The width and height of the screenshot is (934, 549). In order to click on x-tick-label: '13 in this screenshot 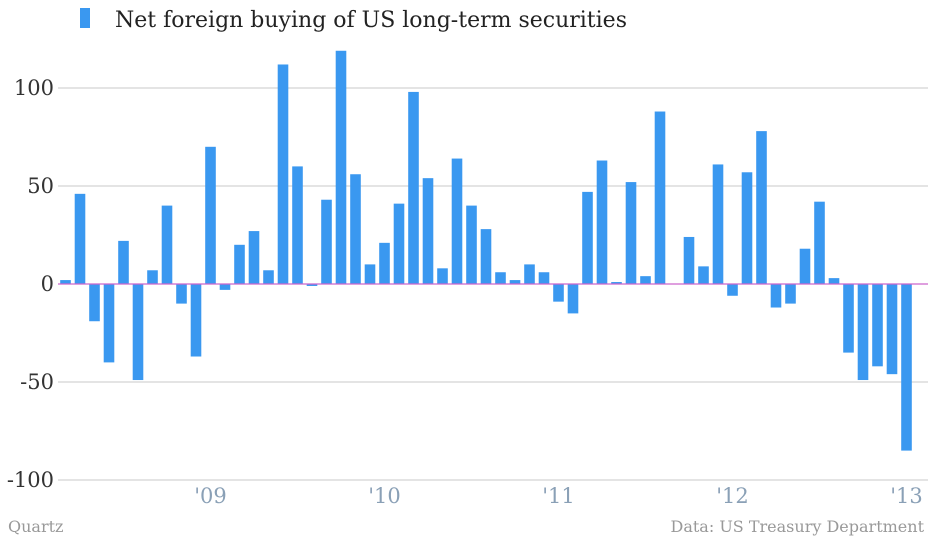, I will do `click(906, 496)`.